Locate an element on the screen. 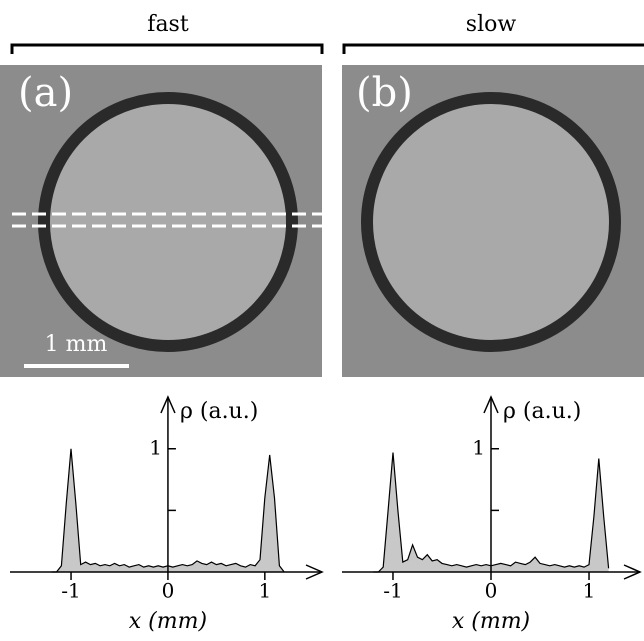 The height and width of the screenshot is (641, 644). panel-header: fast is located at coordinates (168, 24).